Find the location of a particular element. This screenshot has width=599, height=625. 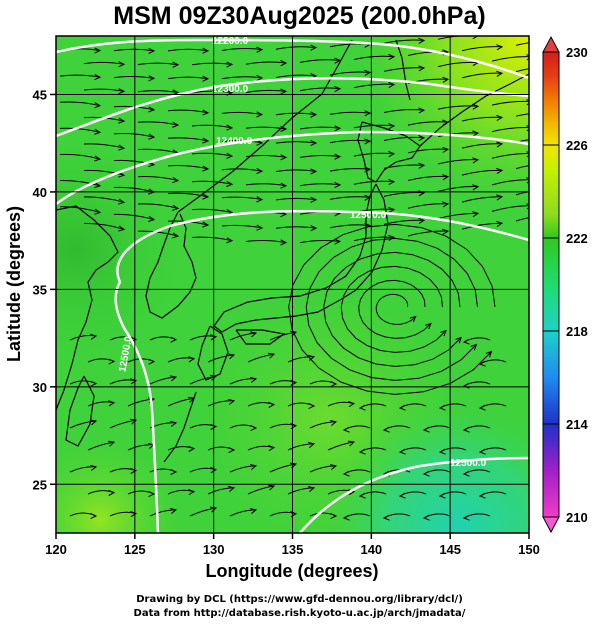

x-tick-label: 140 is located at coordinates (371, 549).